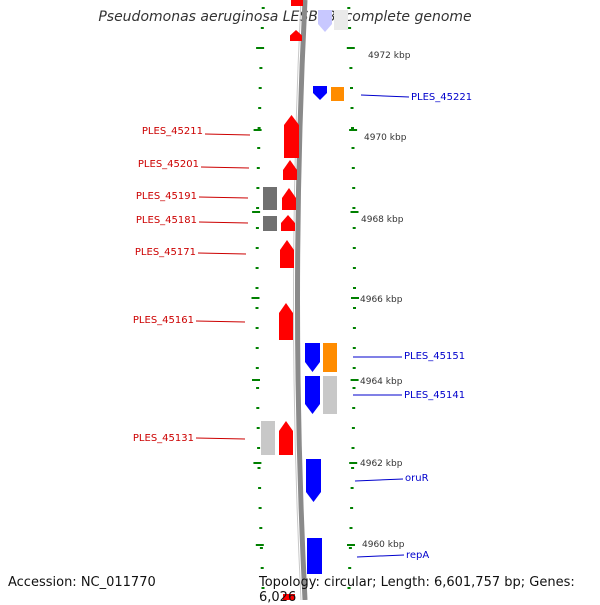  Describe the element at coordinates (385, 138) in the screenshot. I see `kbp-label: 4970 kbp` at that location.